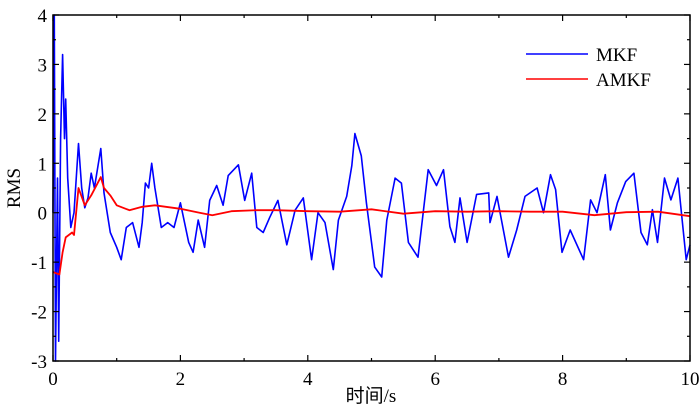 The width and height of the screenshot is (700, 419). Describe the element at coordinates (43, 65) in the screenshot. I see `y-tick-label: 3` at that location.